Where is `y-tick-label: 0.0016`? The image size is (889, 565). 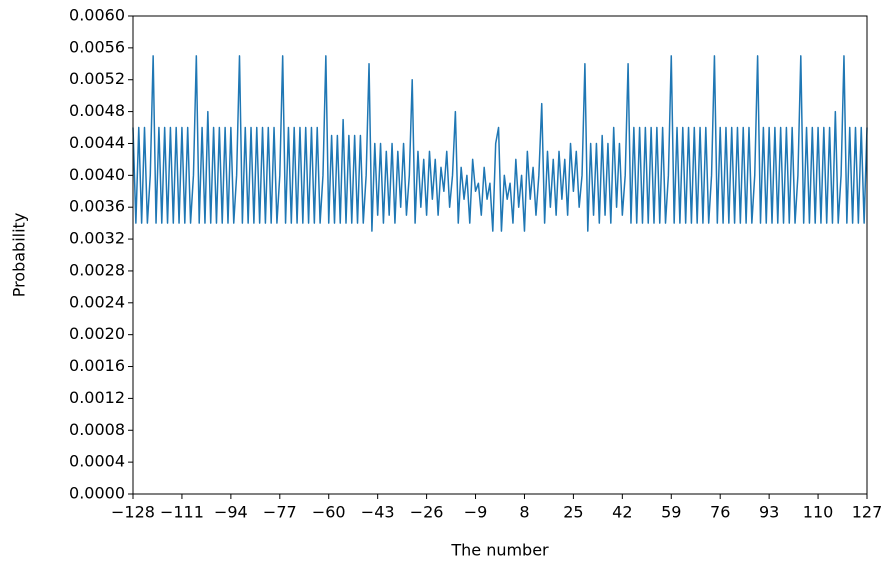
y-tick-label: 0.0016 is located at coordinates (97, 365).